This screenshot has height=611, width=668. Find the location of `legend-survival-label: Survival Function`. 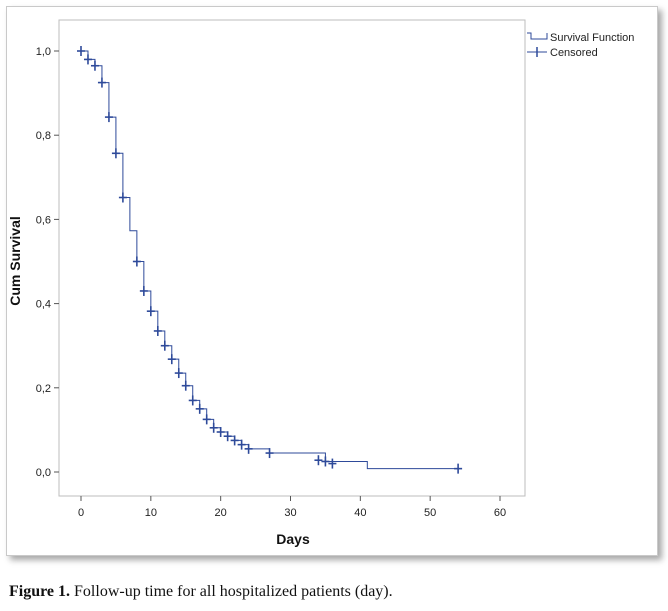

legend-survival-label: Survival Function is located at coordinates (592, 38).